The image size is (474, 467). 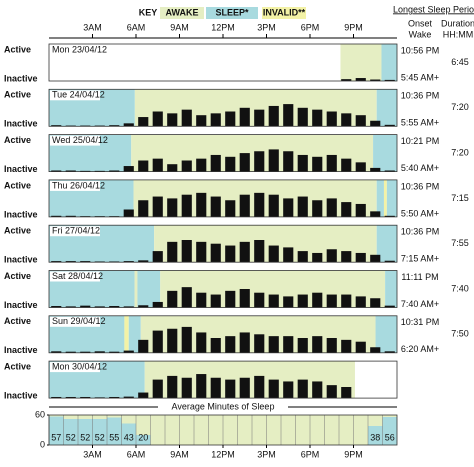 I want to click on duration-label: Duration, so click(x=457, y=23).